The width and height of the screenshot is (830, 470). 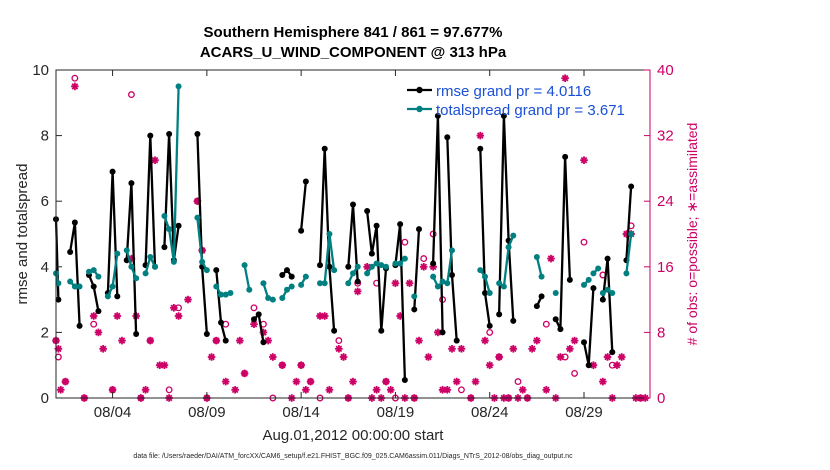 What do you see at coordinates (661, 398) in the screenshot?
I see `right-y-tick-label: 0` at bounding box center [661, 398].